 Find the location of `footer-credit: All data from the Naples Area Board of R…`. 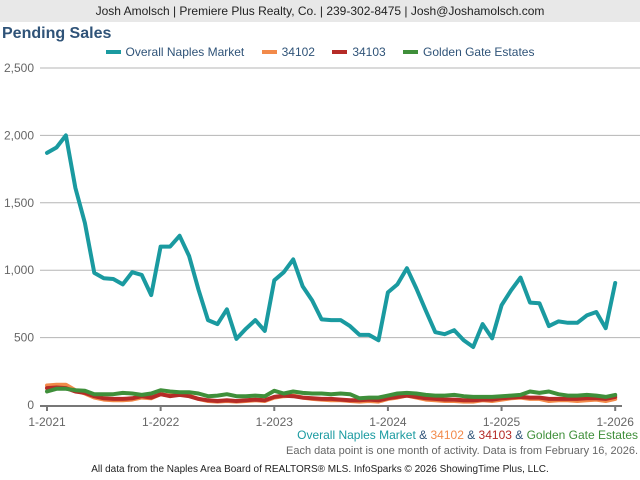

footer-credit: All data from the Naples Area Board of R… is located at coordinates (320, 469).